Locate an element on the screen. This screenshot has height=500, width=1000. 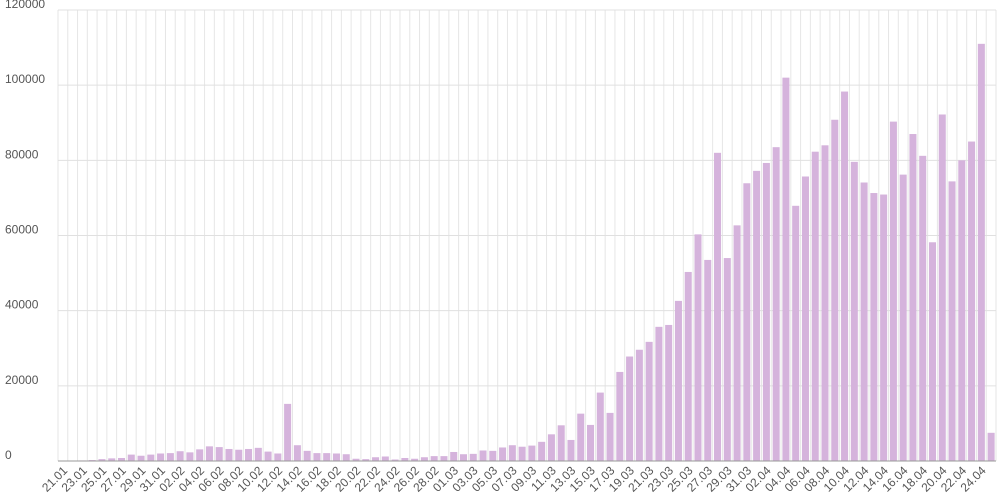
y-tick-label: 40000 is located at coordinates (22, 305).